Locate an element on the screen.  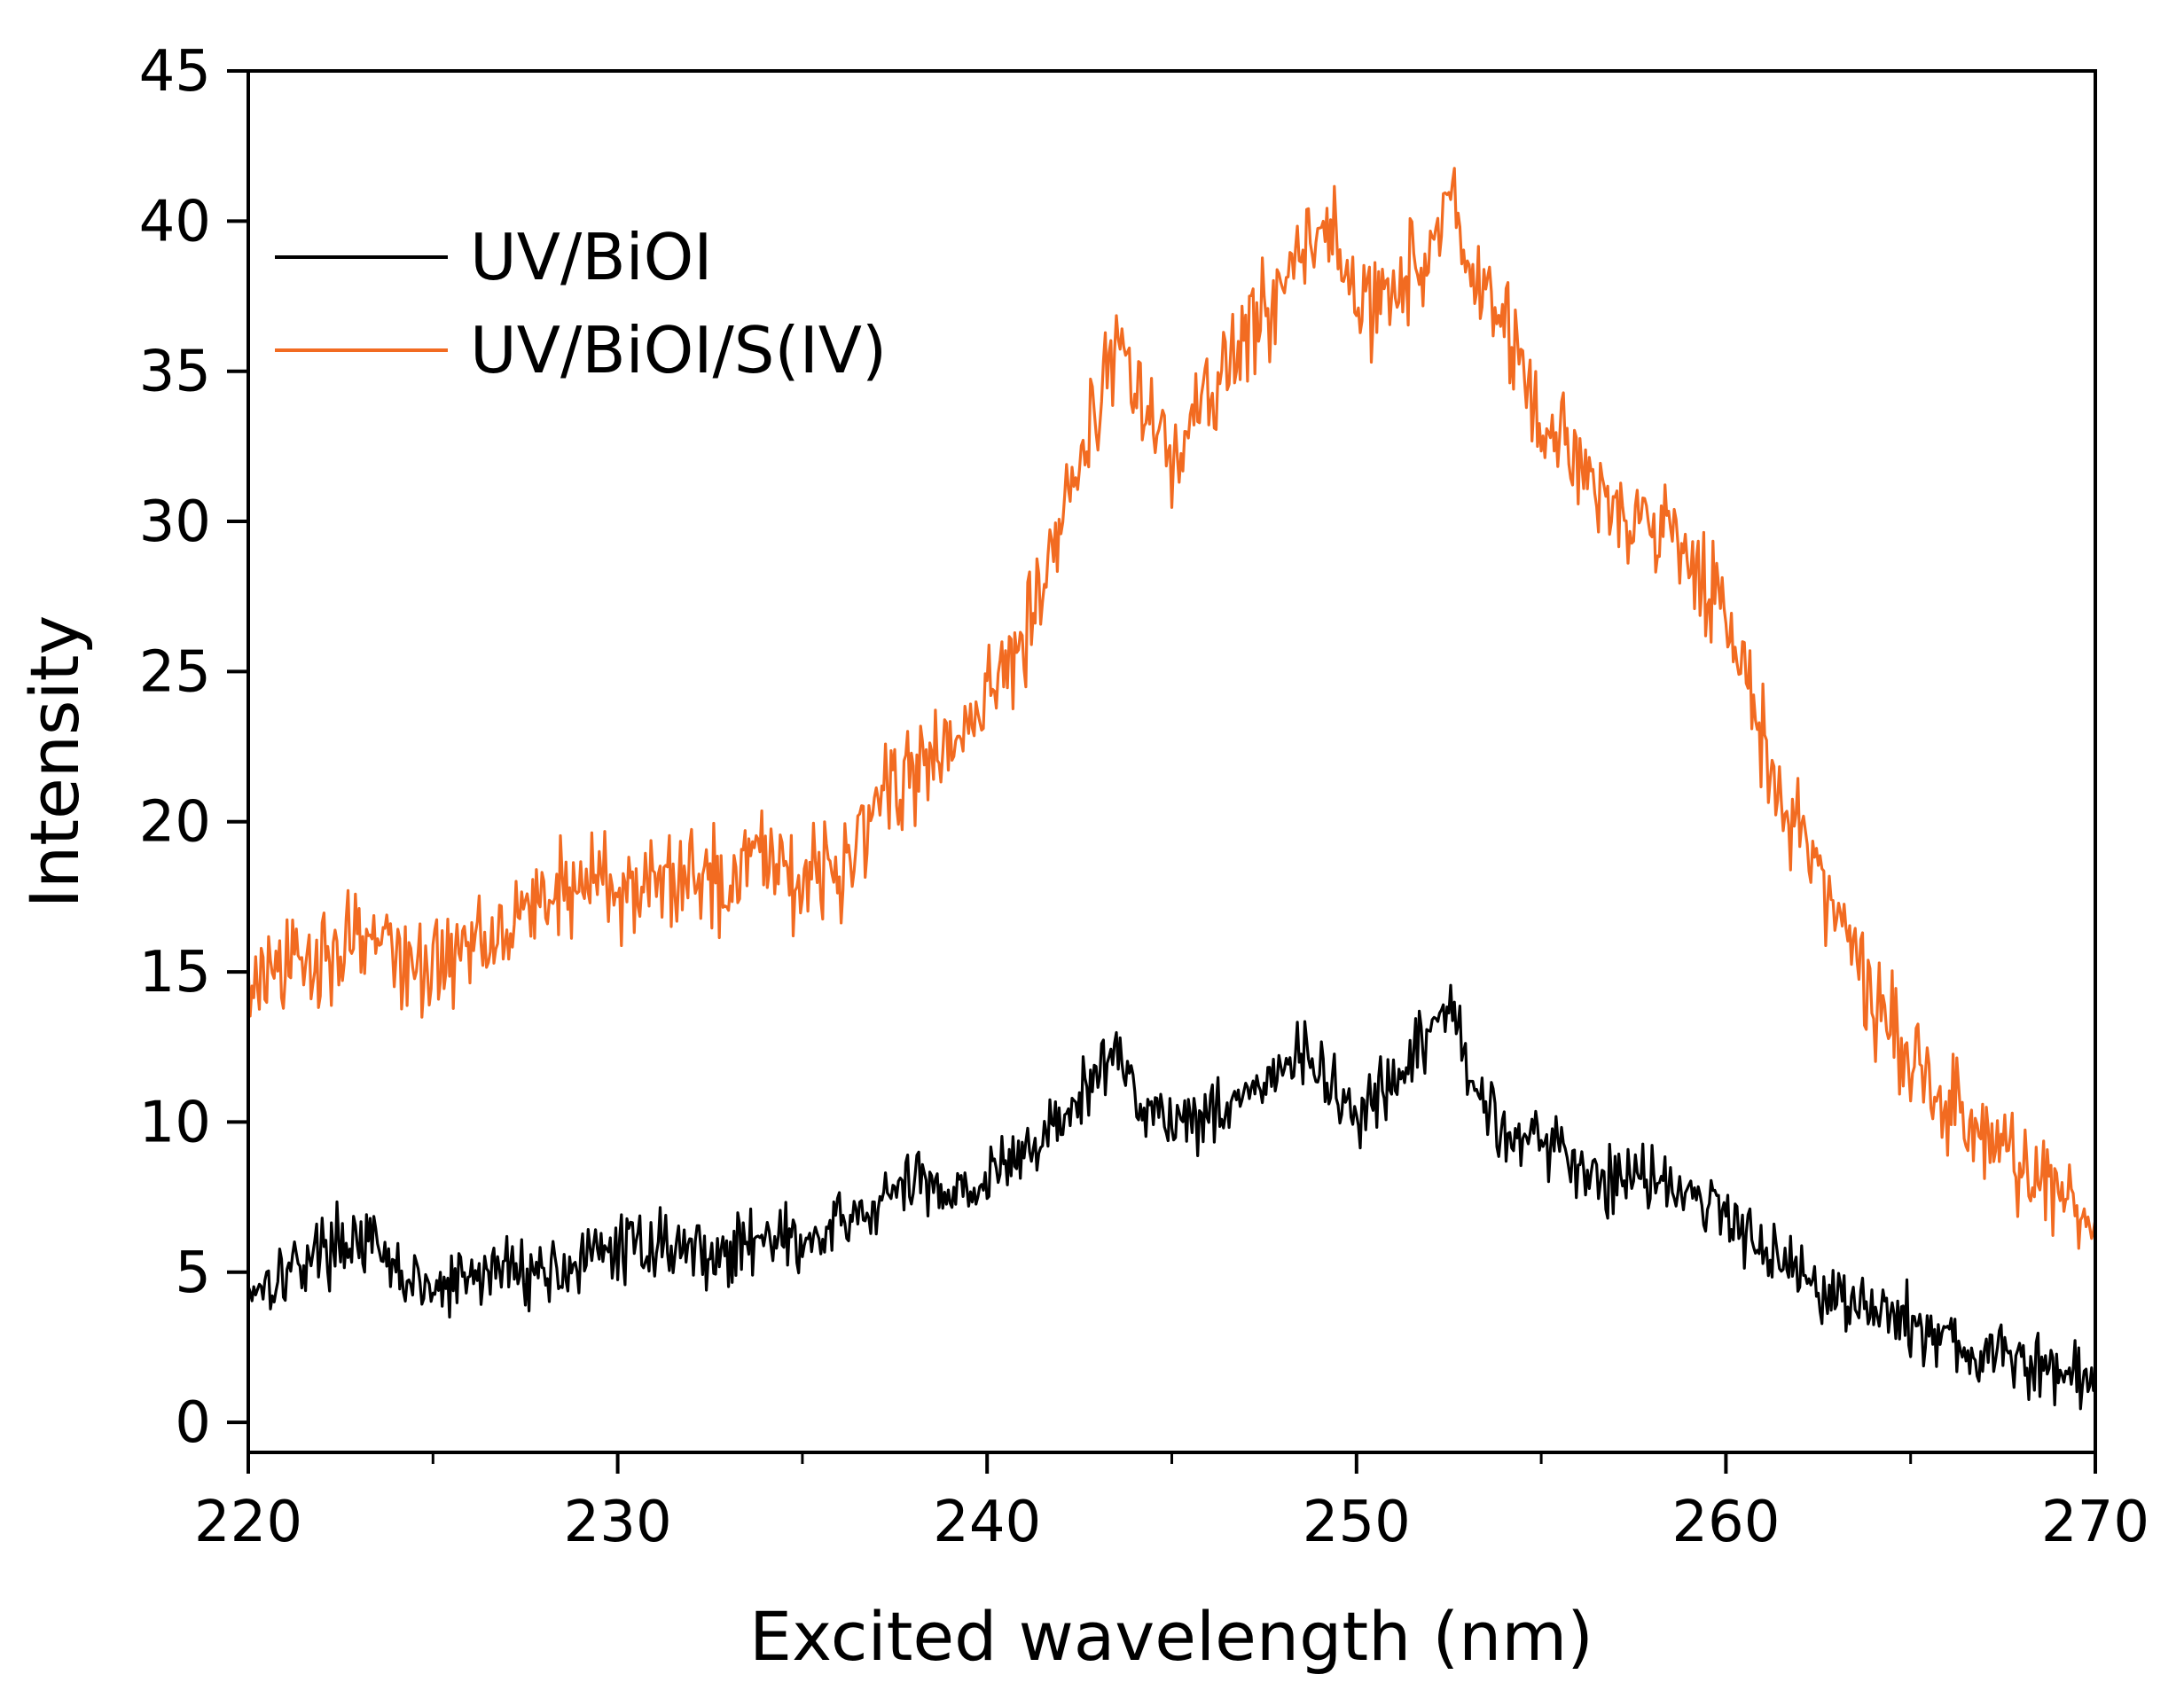
x-tick-label-220: 220 is located at coordinates (248, 1522).